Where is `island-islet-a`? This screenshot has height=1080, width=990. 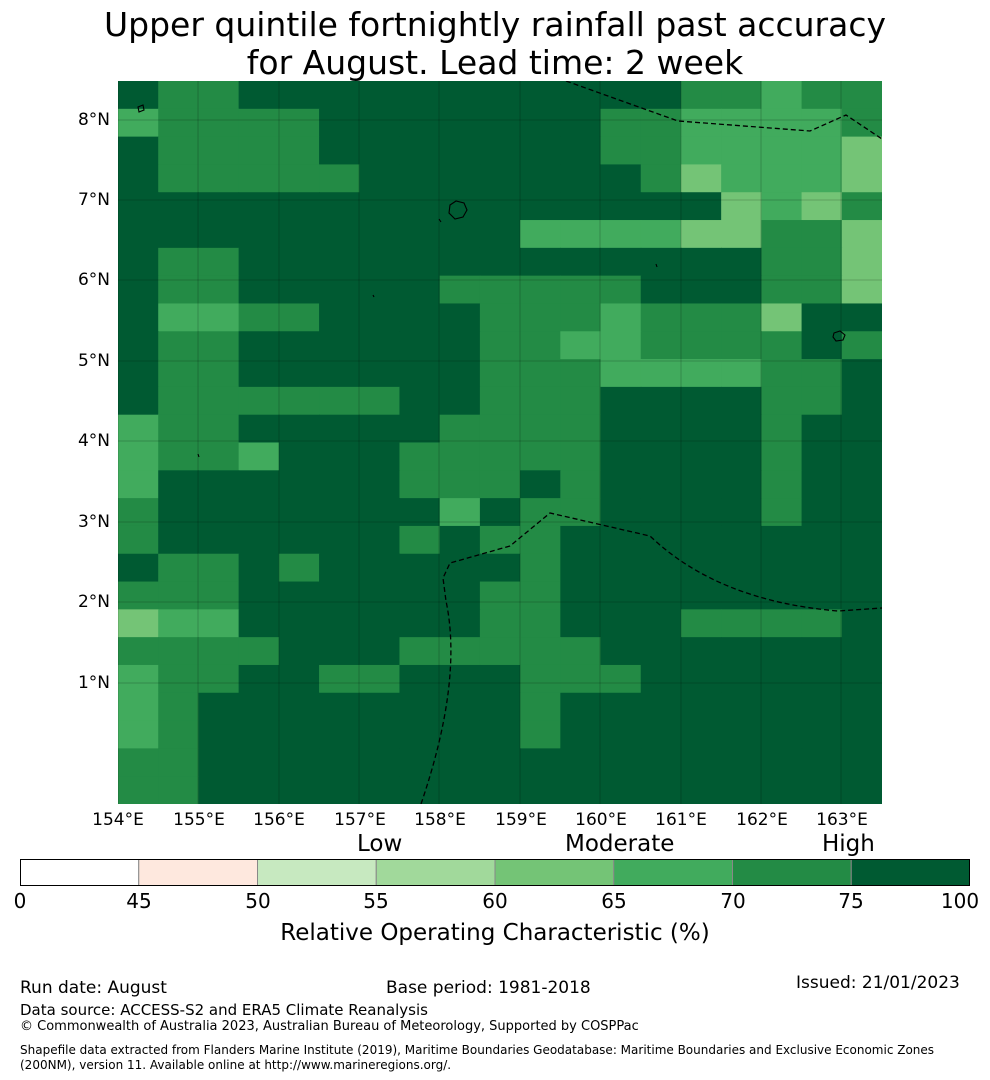 island-islet-a is located at coordinates (440, 220).